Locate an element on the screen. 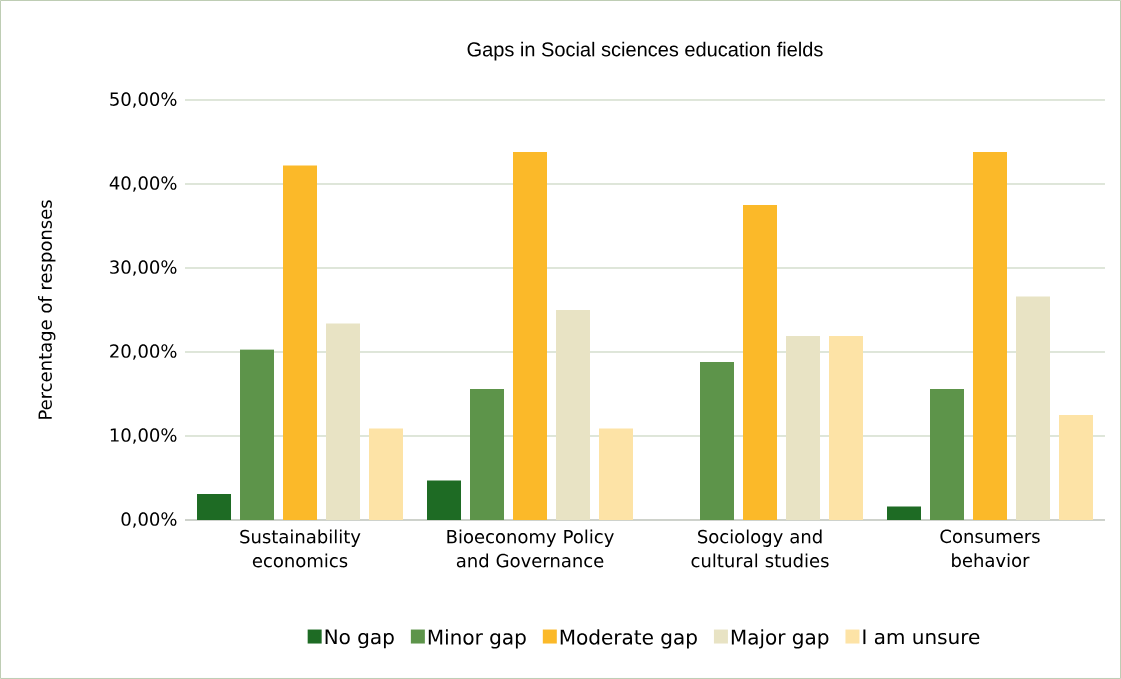 The image size is (1121, 679). x-tick-label: Consumers behavior is located at coordinates (990, 548).